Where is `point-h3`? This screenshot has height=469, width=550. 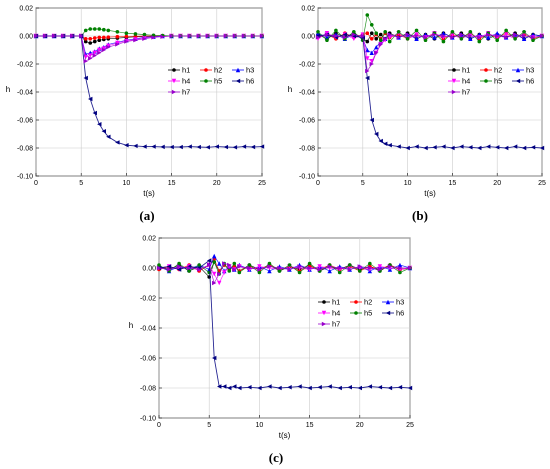 point-h3 is located at coordinates (416, 38).